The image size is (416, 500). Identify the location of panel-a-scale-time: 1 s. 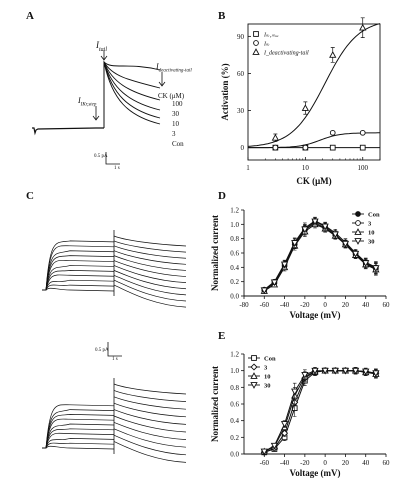
(117, 168).